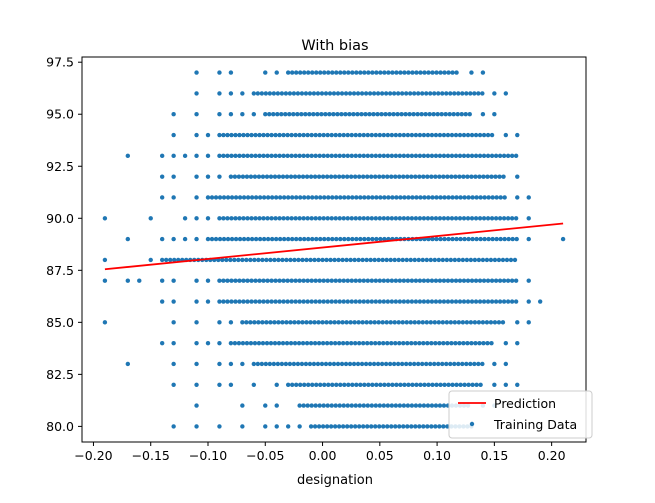 Image resolution: width=655 pixels, height=503 pixels. What do you see at coordinates (60, 426) in the screenshot?
I see `y-tick-label: 80.0` at bounding box center [60, 426].